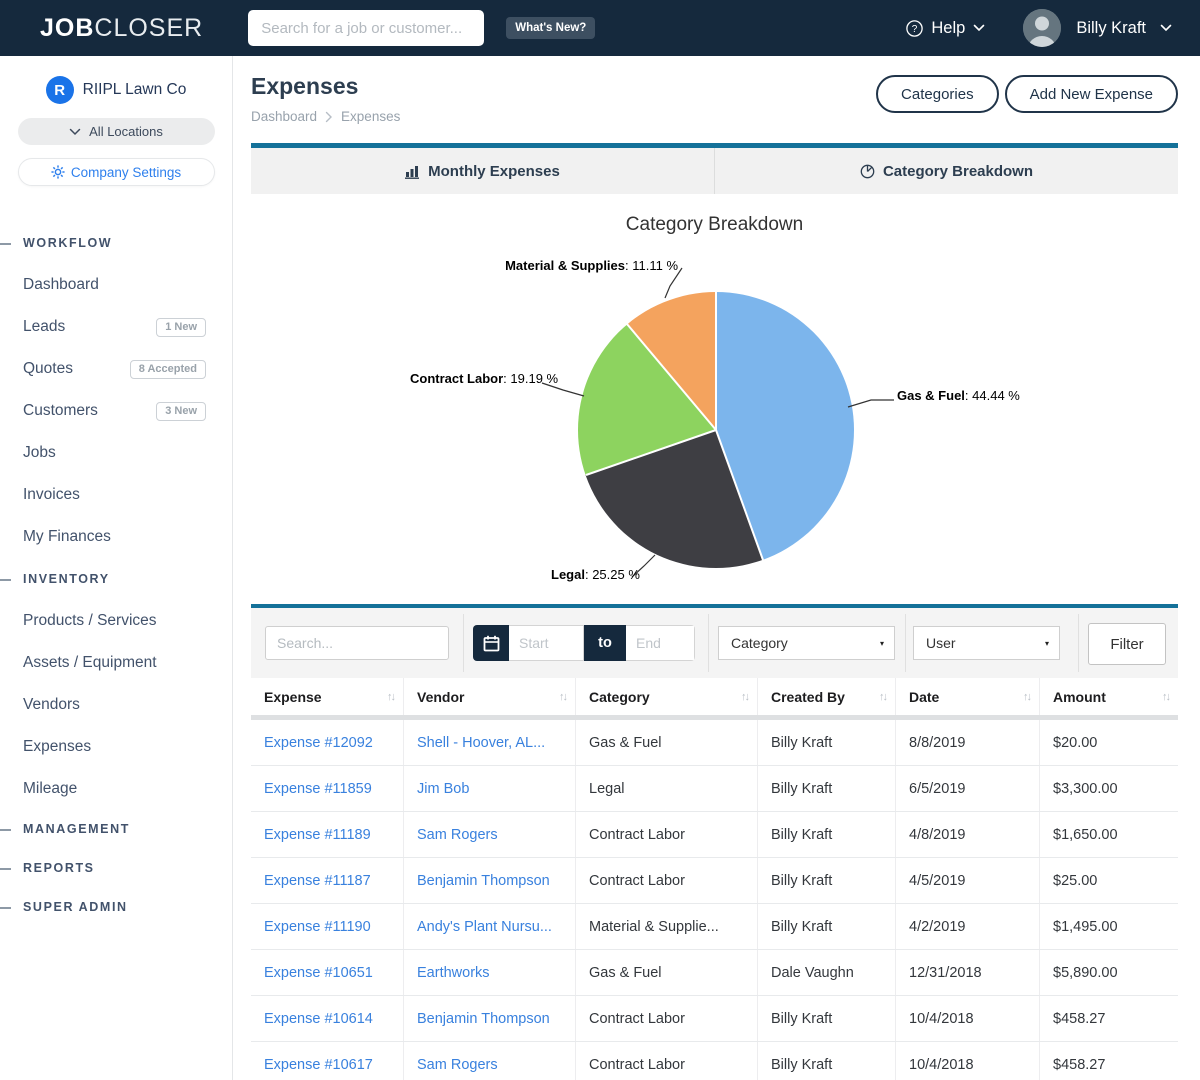 This screenshot has height=1080, width=1200. I want to click on sidebar-item-label: My Finances, so click(67, 536).